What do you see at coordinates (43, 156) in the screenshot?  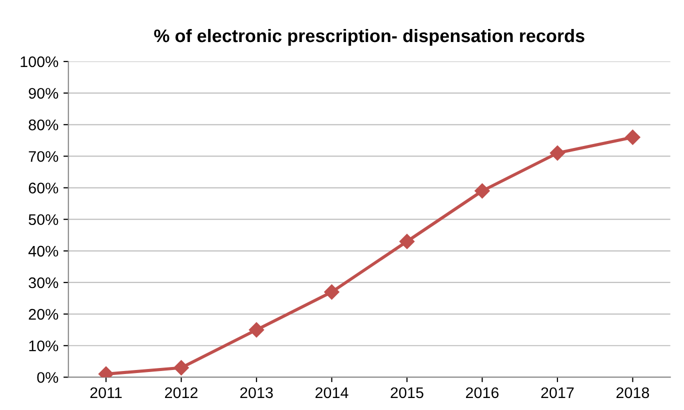 I see `y-tick-label: 70%` at bounding box center [43, 156].